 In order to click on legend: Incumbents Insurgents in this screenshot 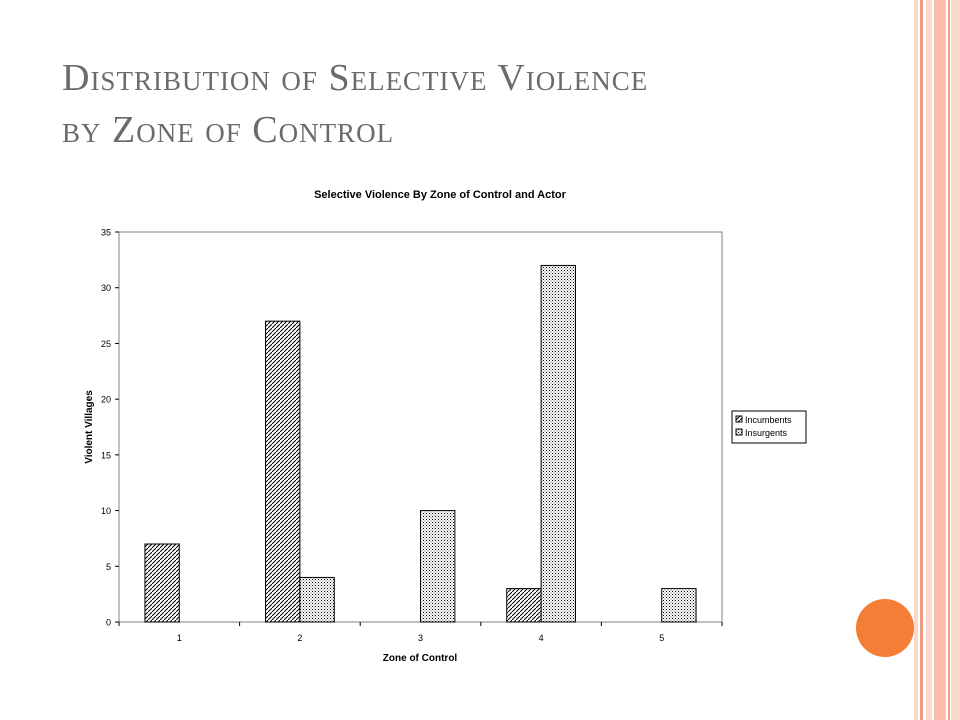, I will do `click(769, 427)`.